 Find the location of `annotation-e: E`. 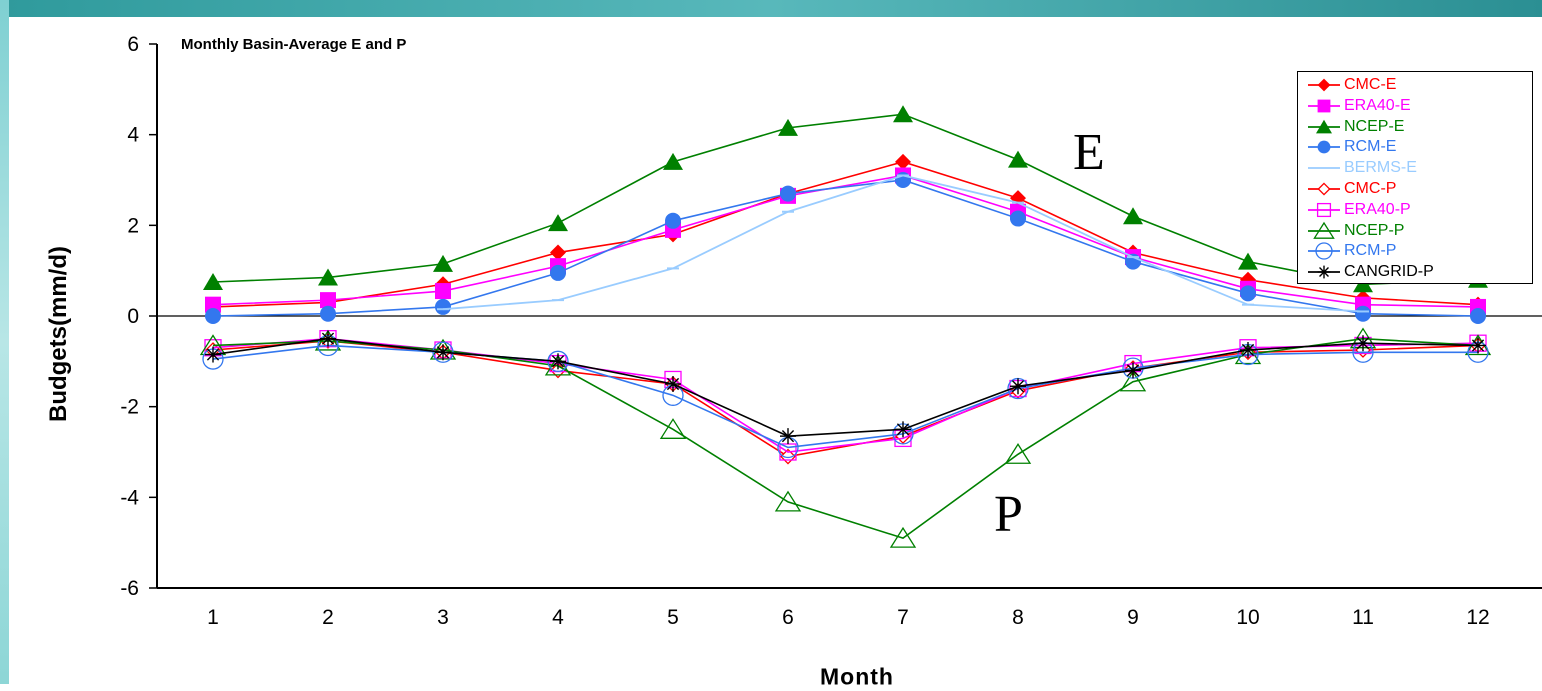

annotation-e: E is located at coordinates (1089, 152).